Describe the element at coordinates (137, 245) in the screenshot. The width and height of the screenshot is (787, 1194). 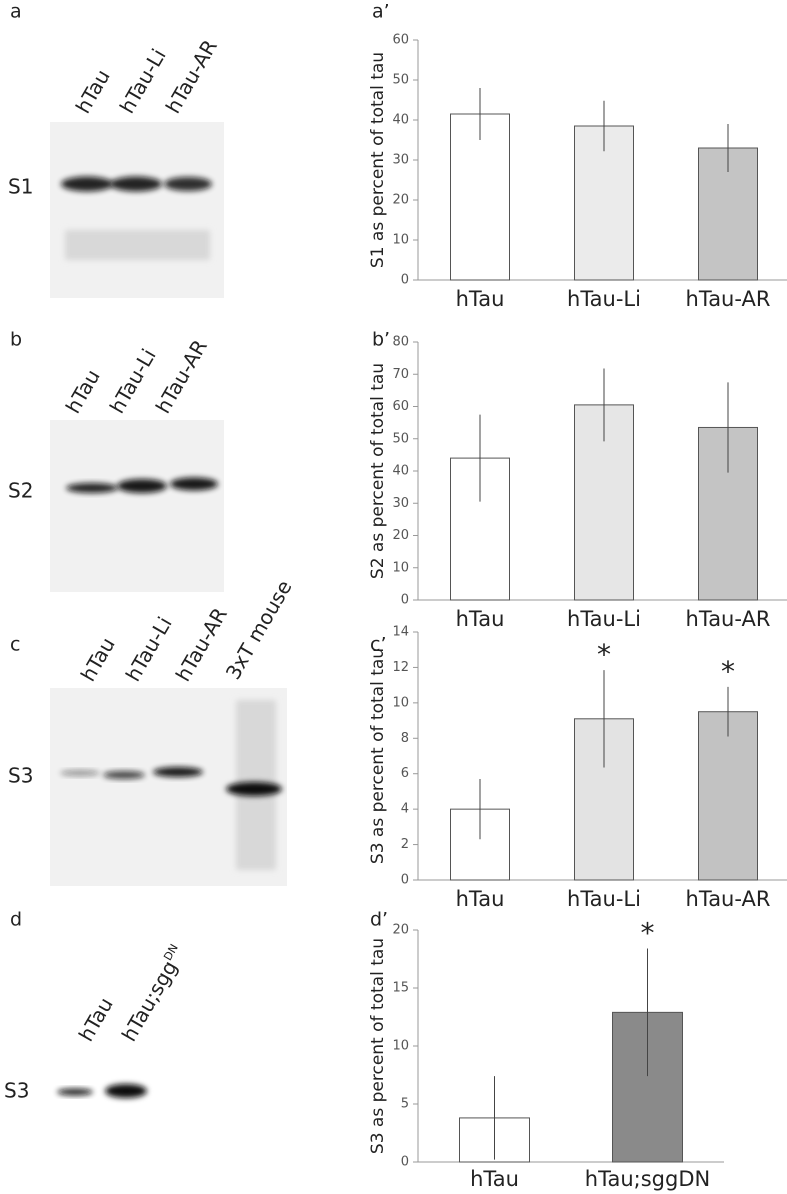
I see `blot-smear` at that location.